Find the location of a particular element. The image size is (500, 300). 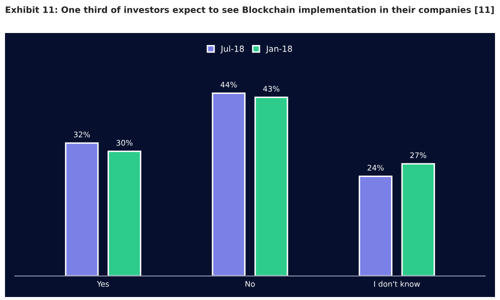

legend-label: Jan-18 is located at coordinates (279, 50).